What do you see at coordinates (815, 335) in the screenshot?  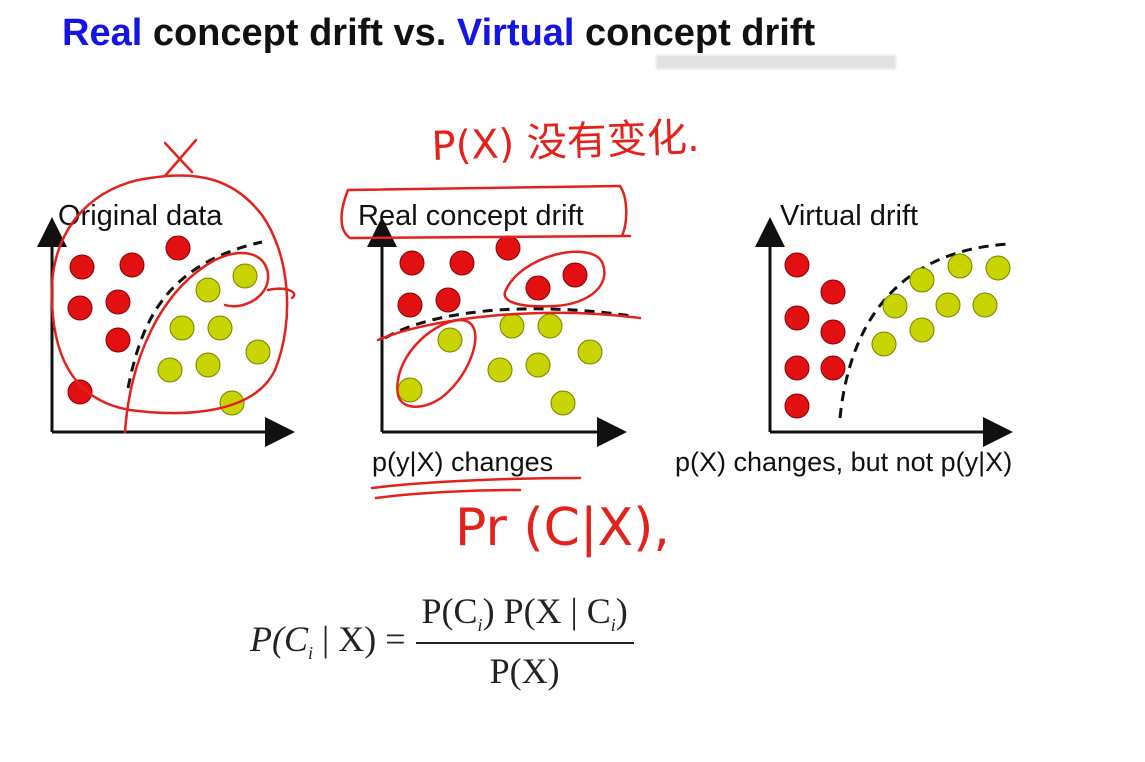 I see `points-virtual` at bounding box center [815, 335].